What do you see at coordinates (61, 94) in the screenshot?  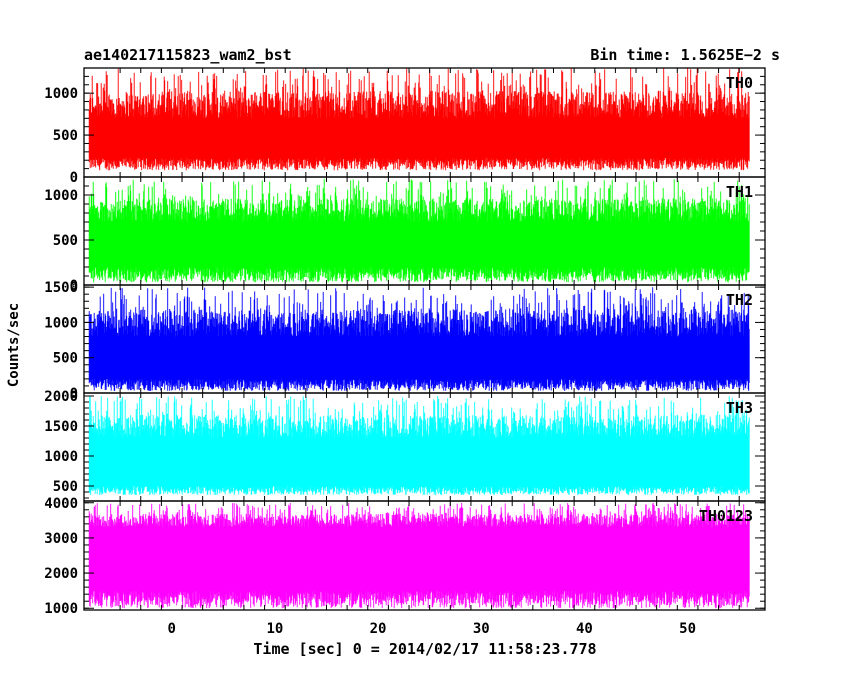 I see `y-tick-label-th0: 1000` at bounding box center [61, 94].